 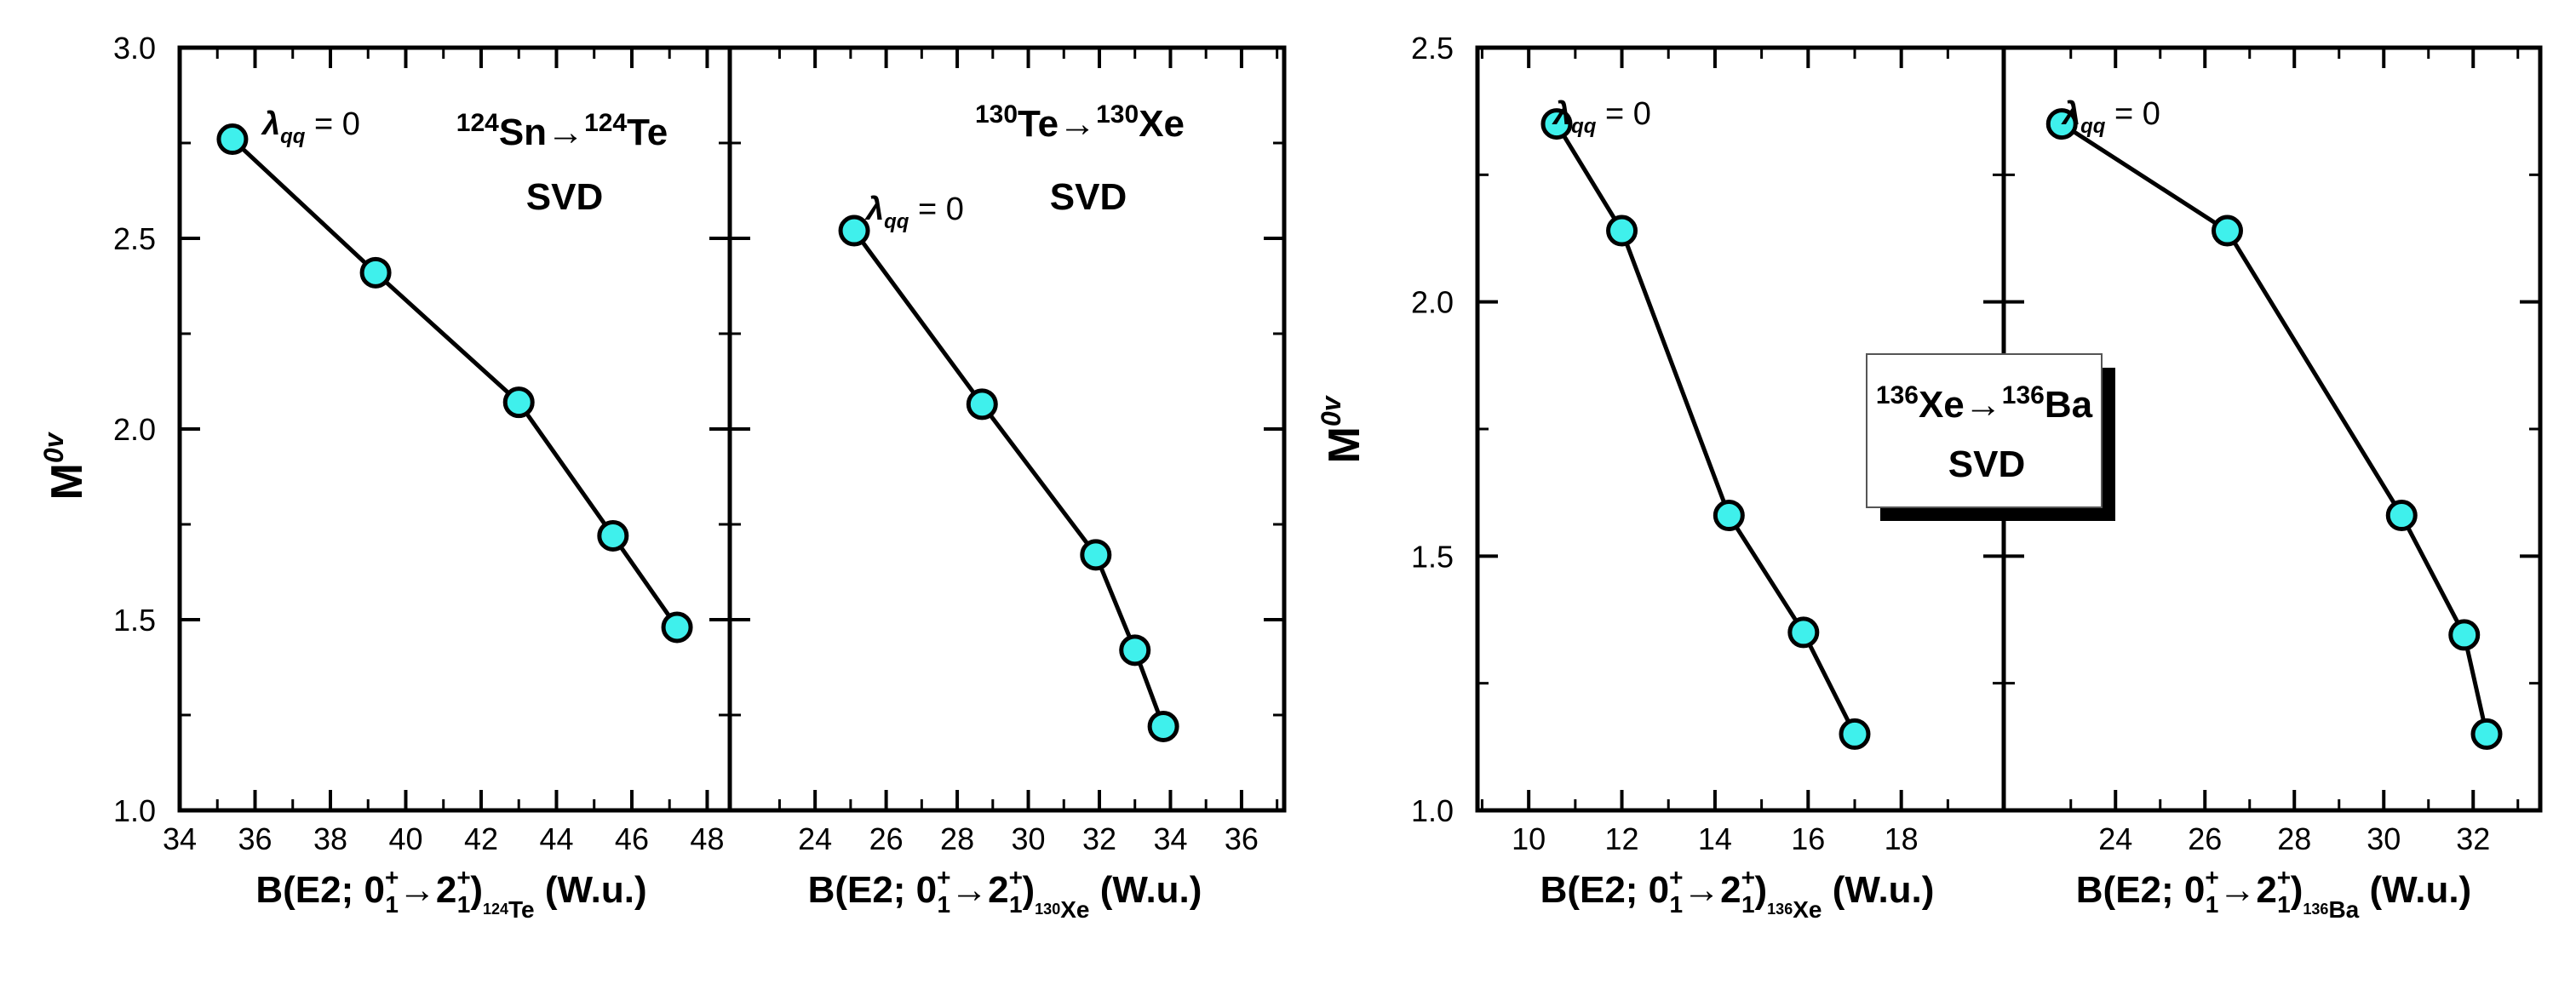 I want to click on left-y-tick-labels: 1.0 1.5 2.0 2.5 3.0, so click(x=134, y=429).